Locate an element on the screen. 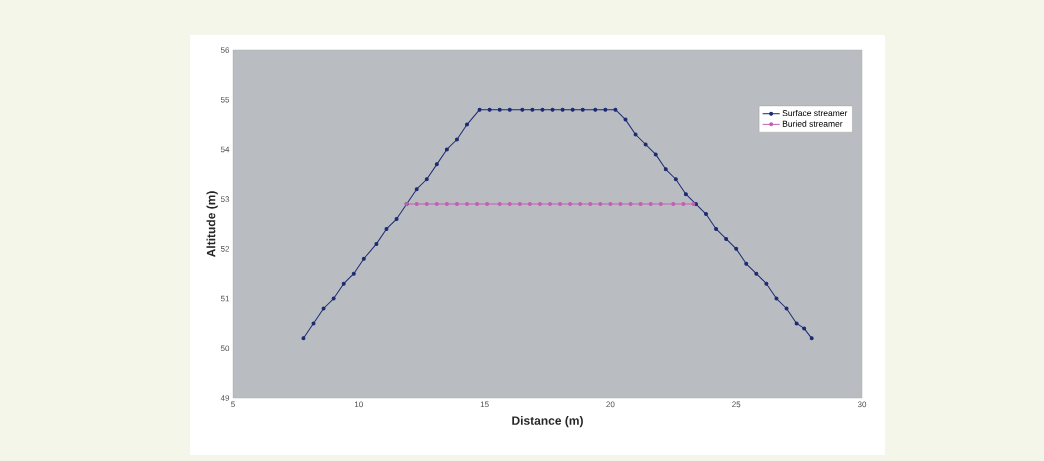 The height and width of the screenshot is (461, 1044). y-axis-title: Altitude (m) is located at coordinates (212, 224).